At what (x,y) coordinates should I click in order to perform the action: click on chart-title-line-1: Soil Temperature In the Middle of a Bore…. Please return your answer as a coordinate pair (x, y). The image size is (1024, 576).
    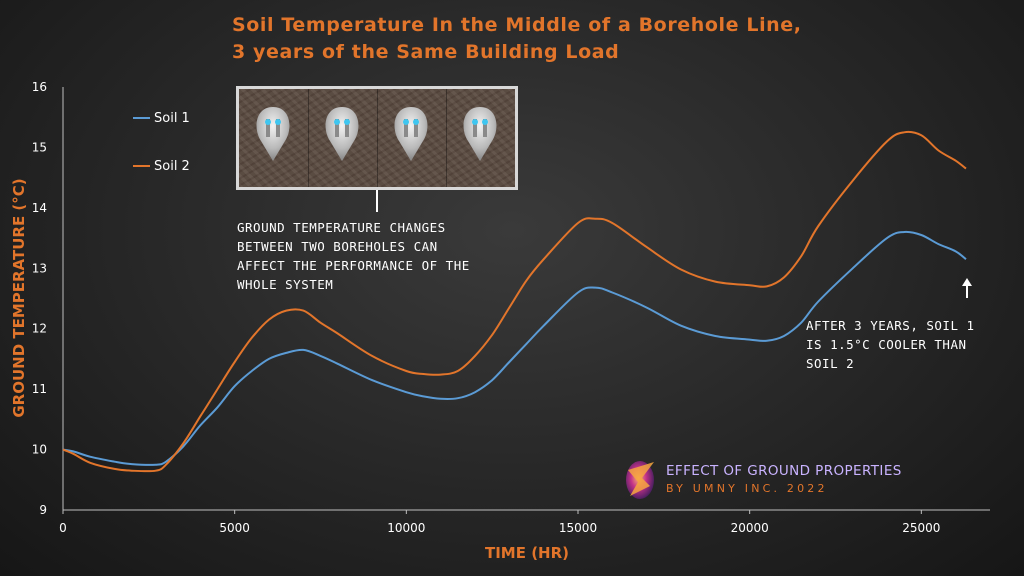
    Looking at the image, I should click on (517, 25).